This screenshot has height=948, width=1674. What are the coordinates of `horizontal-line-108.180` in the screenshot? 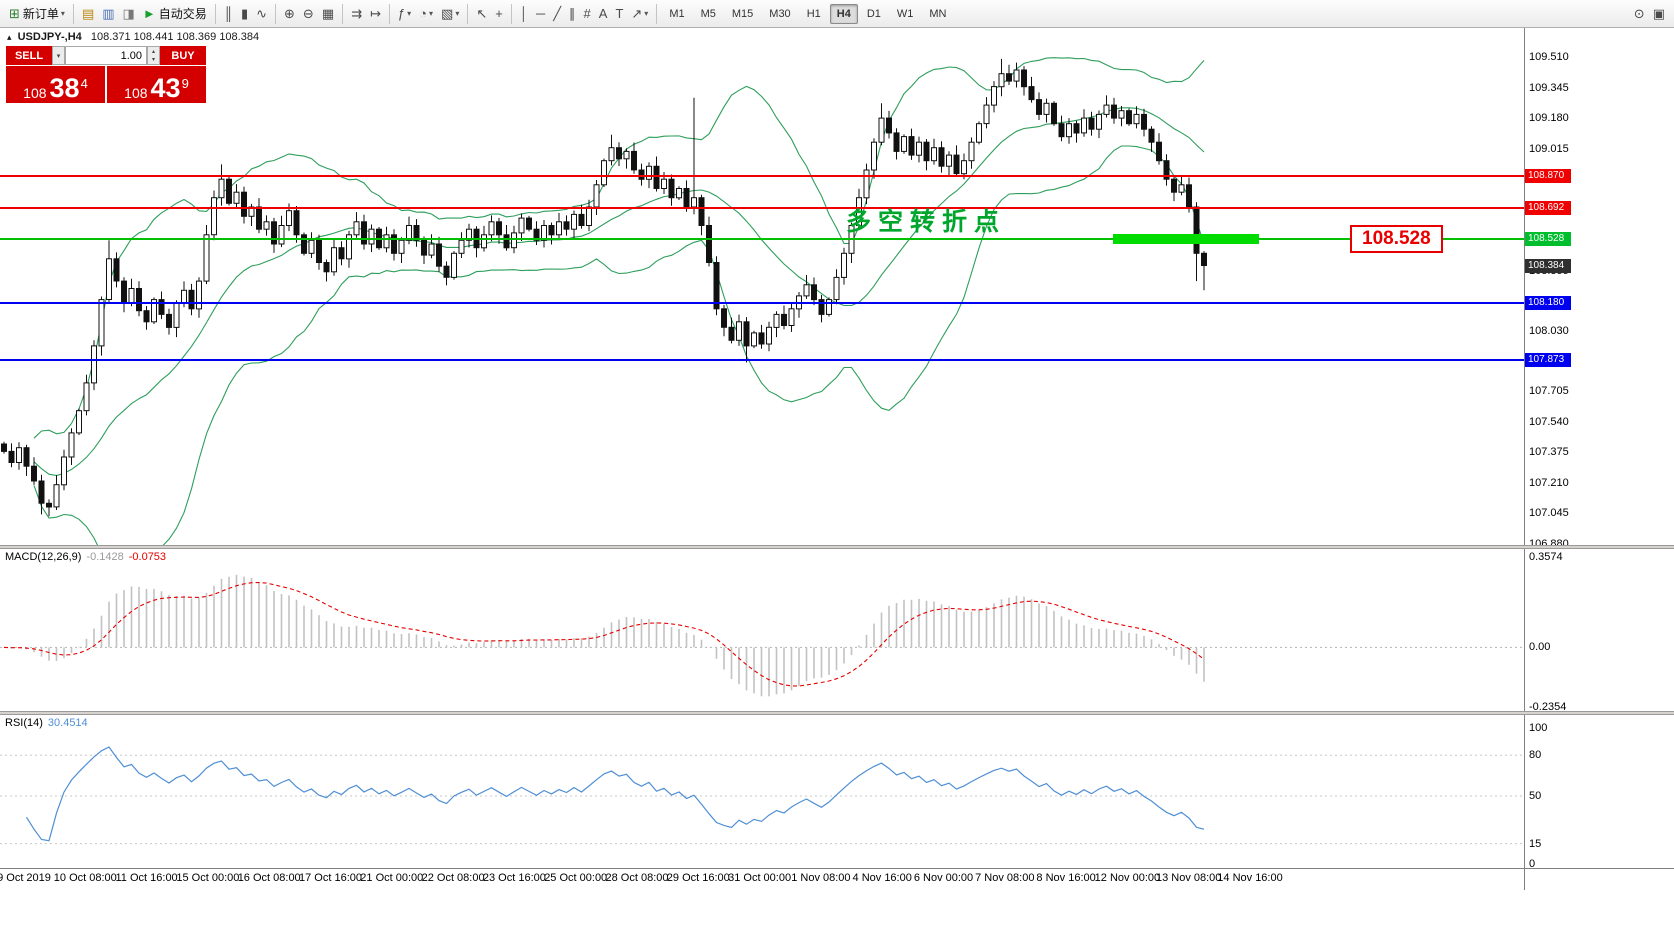 It's located at (762, 303).